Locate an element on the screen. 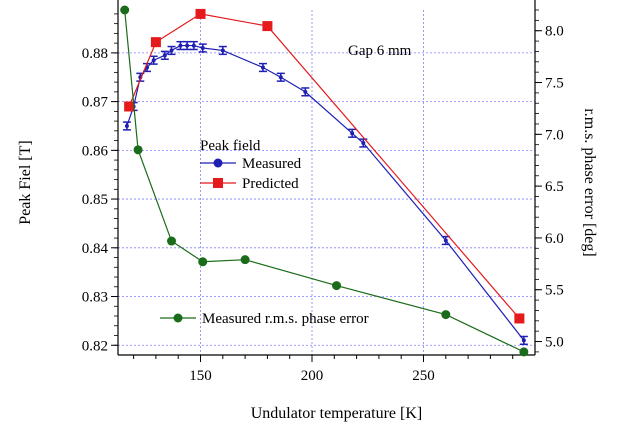 Image resolution: width=619 pixels, height=433 pixels. x-tick-label: 200 is located at coordinates (312, 376).